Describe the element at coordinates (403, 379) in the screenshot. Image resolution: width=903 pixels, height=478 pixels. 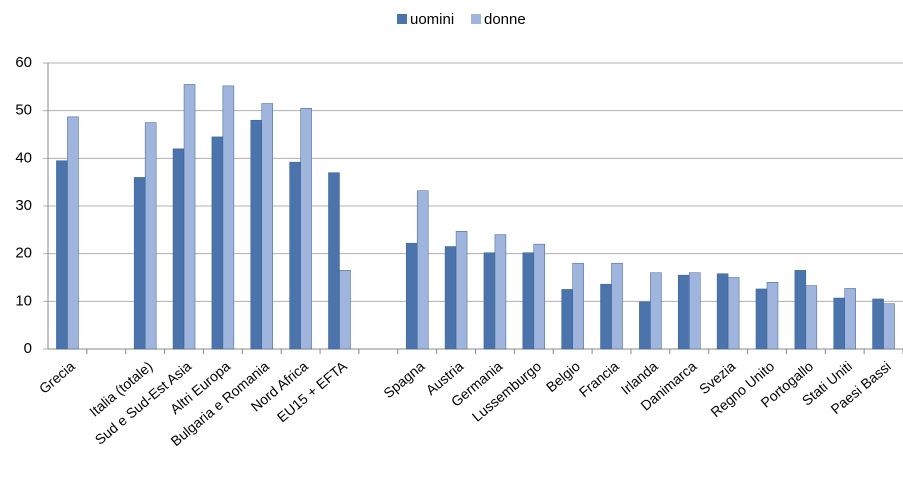
I see `x-tick-label: Spagna` at that location.